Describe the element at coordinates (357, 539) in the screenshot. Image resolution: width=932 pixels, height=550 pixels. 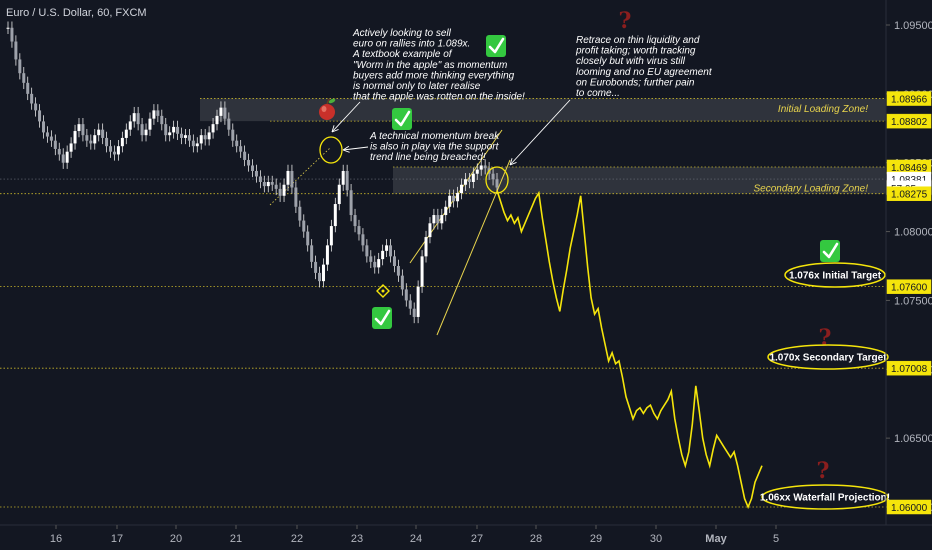
I see `x-tick-label: 23` at that location.